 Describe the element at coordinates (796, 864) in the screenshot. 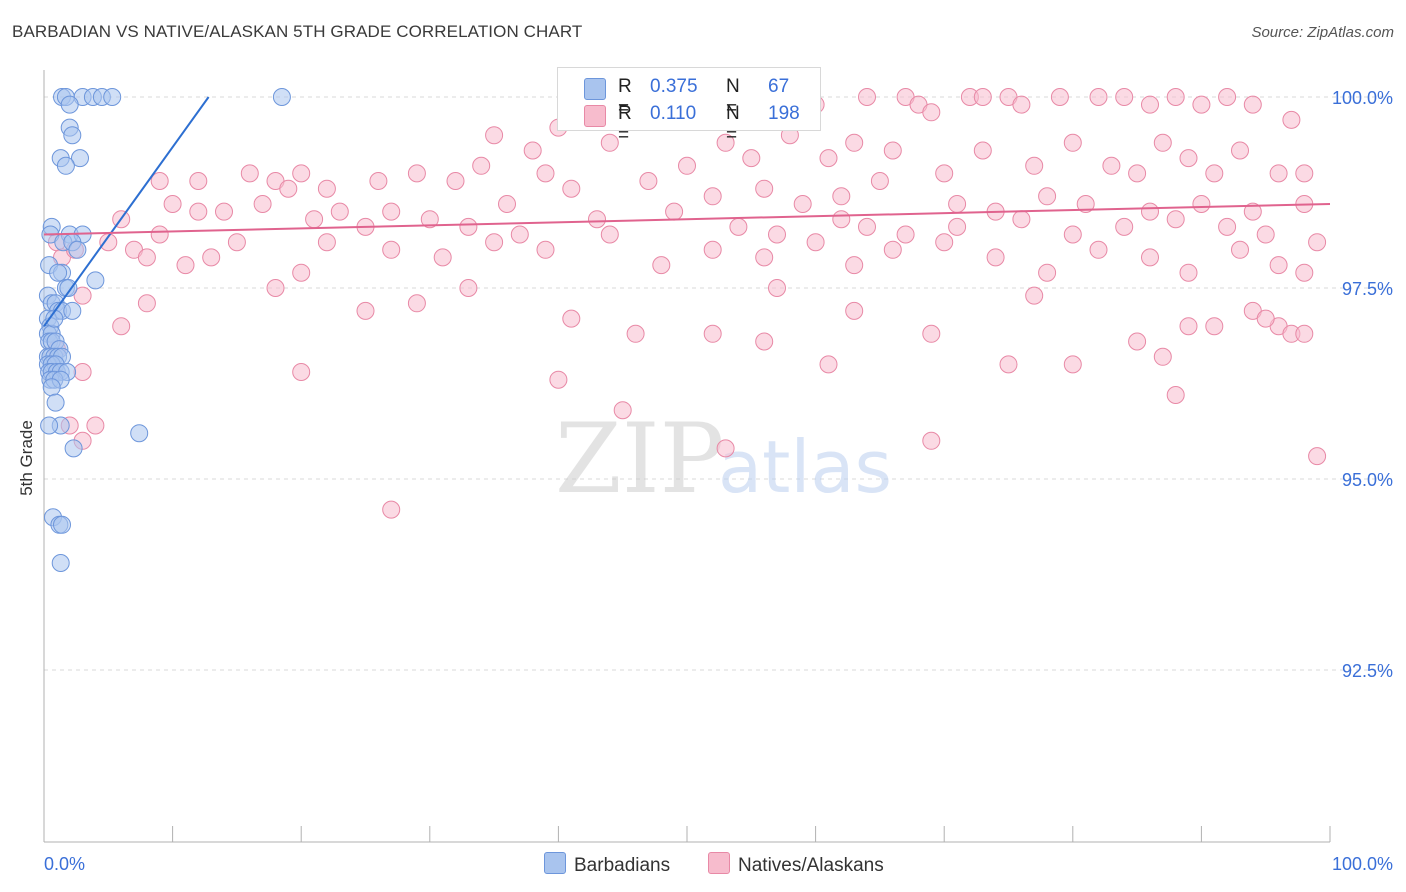

I see `legend-item-natives: Natives/Alaskans` at that location.